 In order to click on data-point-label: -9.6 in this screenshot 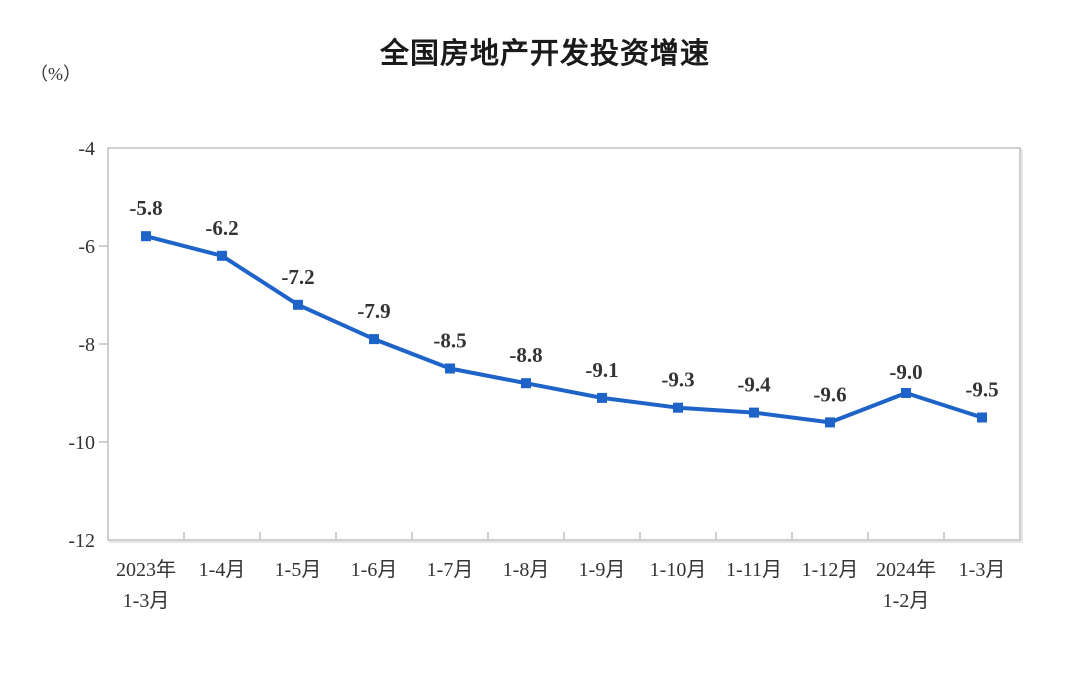, I will do `click(829, 394)`.